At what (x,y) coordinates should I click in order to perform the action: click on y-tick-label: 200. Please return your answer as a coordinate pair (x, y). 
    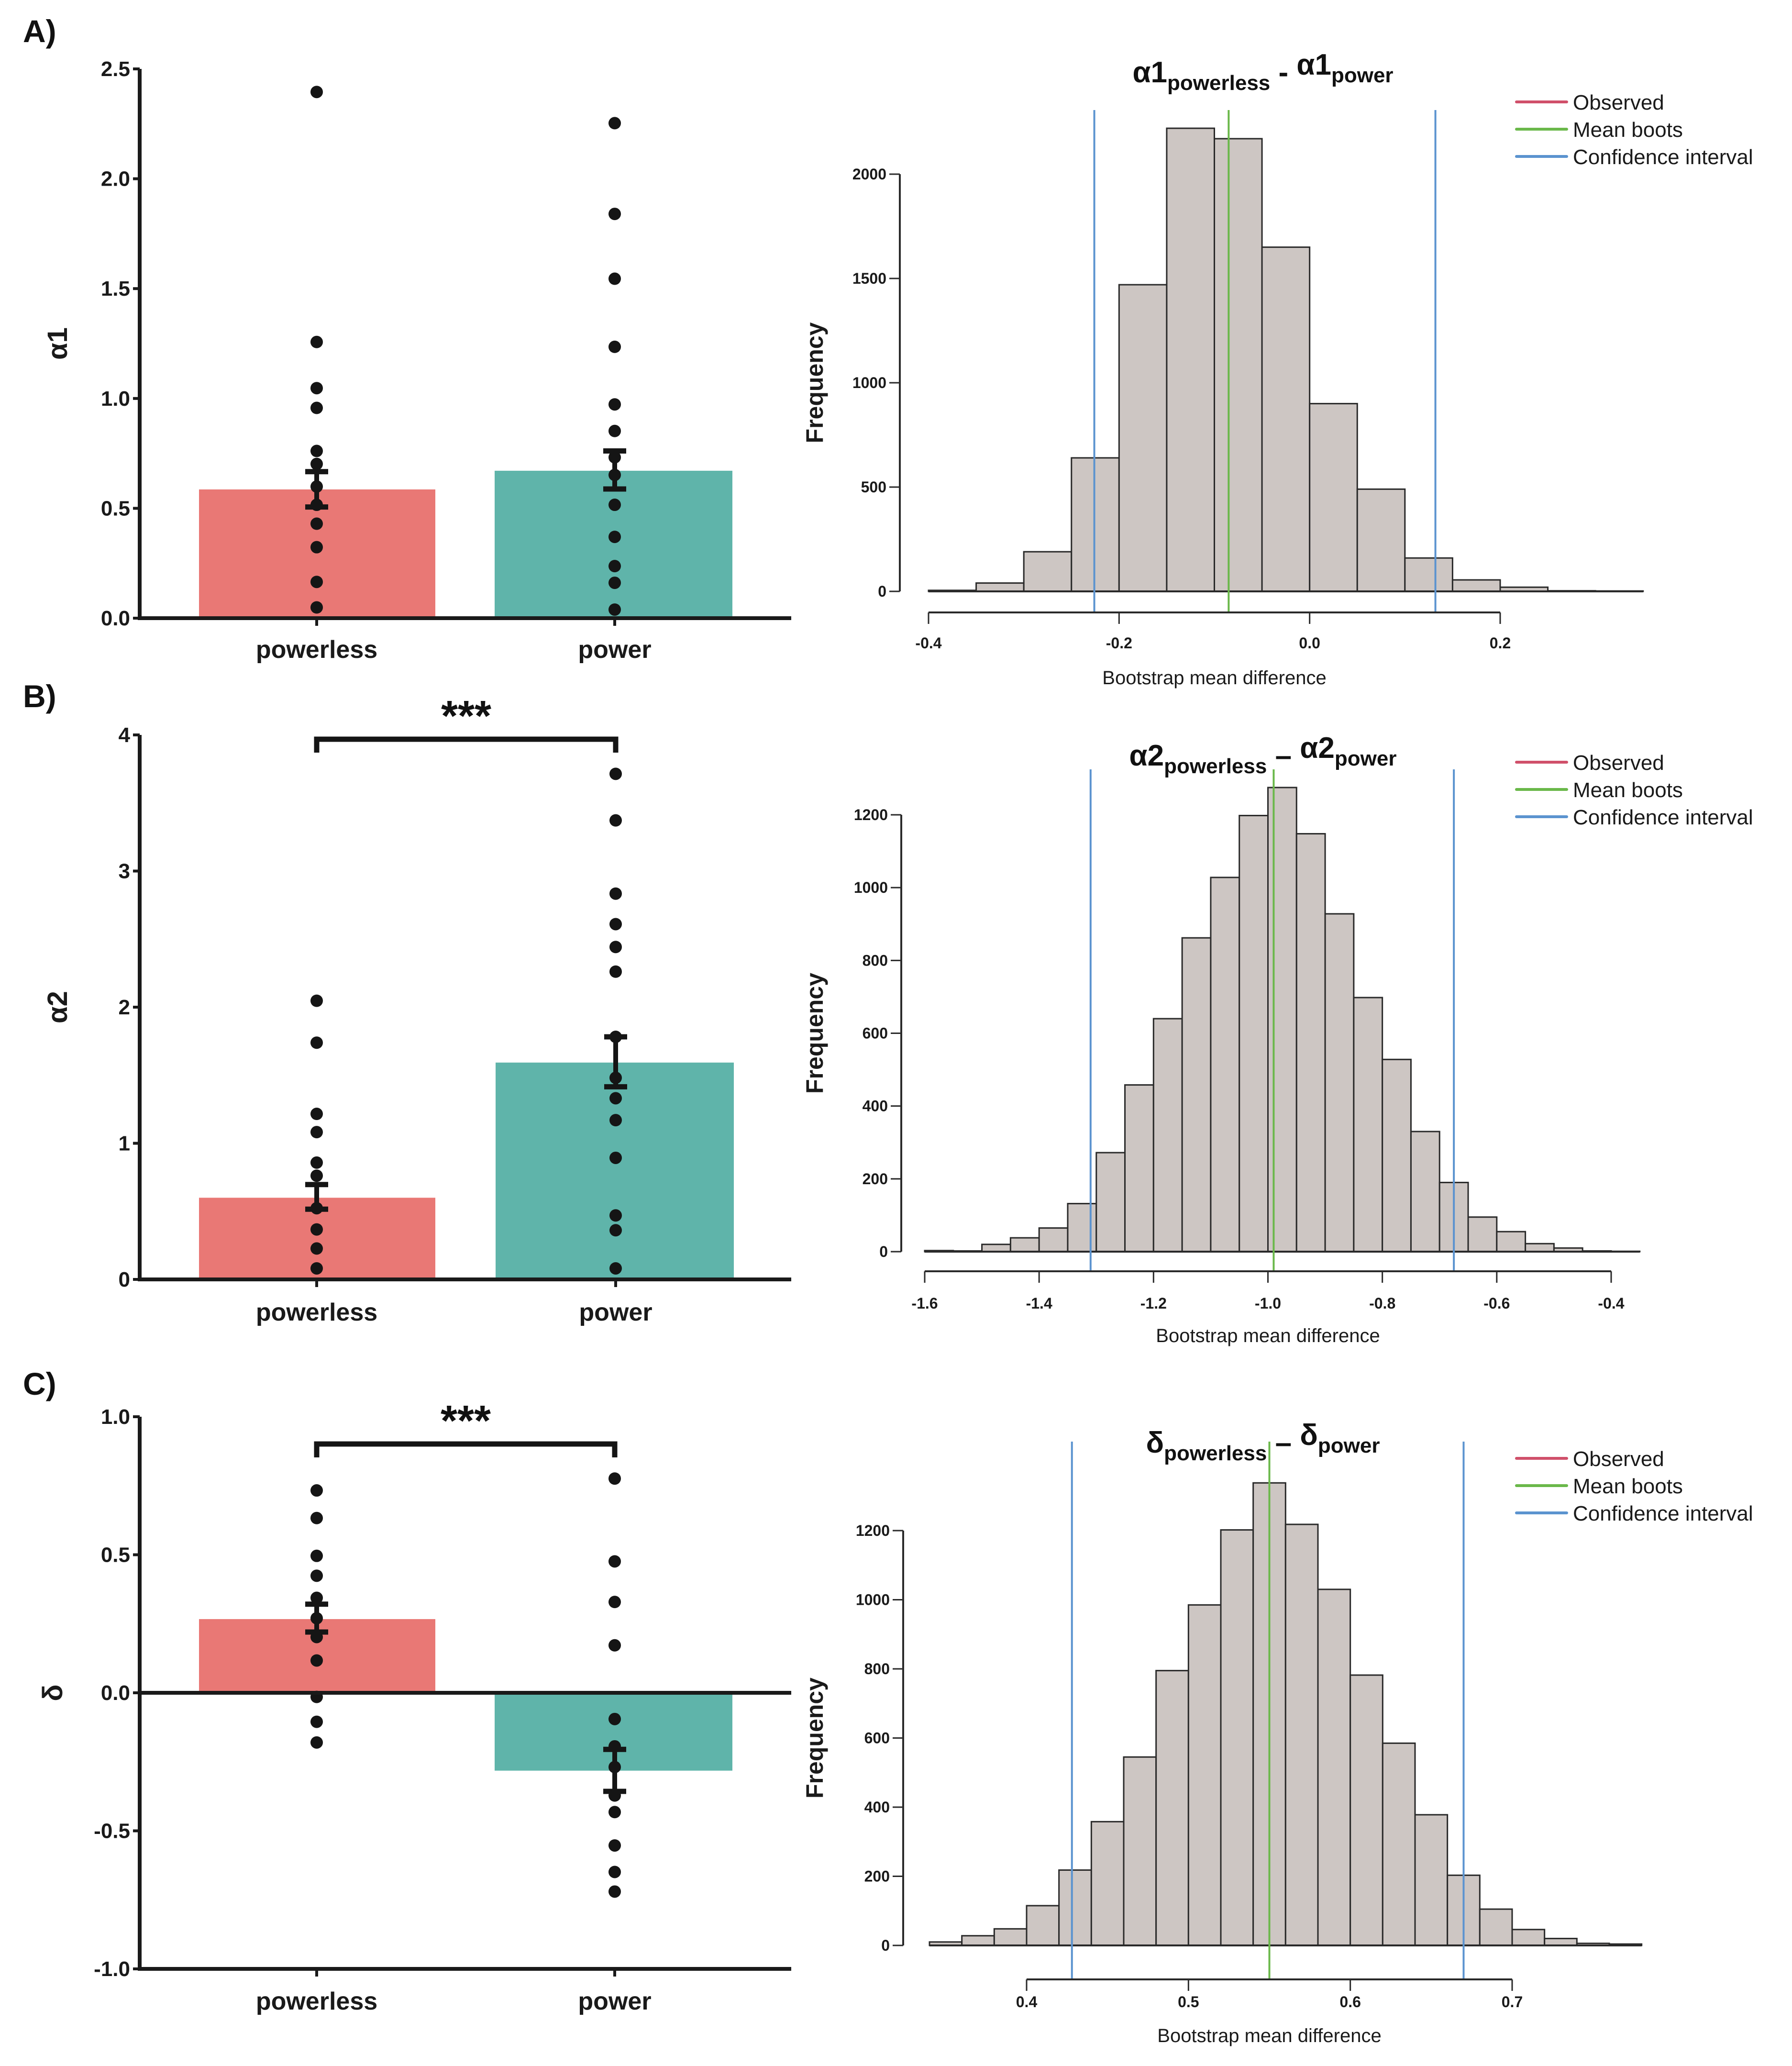
    Looking at the image, I should click on (877, 1877).